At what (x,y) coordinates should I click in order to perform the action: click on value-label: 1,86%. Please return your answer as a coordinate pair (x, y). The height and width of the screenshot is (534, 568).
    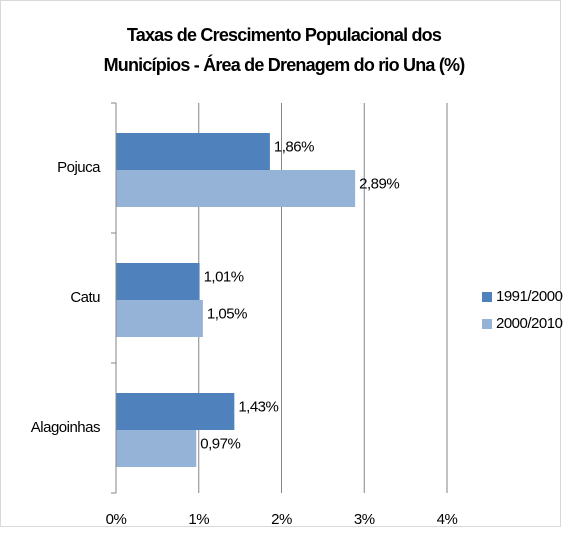
    Looking at the image, I should click on (294, 146).